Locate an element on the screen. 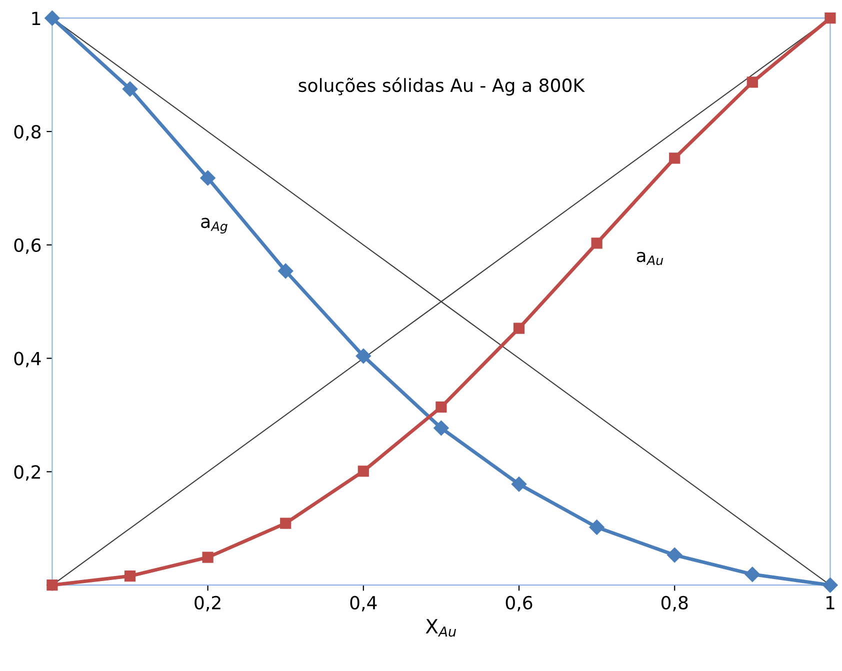 Image resolution: width=842 pixels, height=671 pixels. y-tick-label: 0,4 is located at coordinates (27, 360).